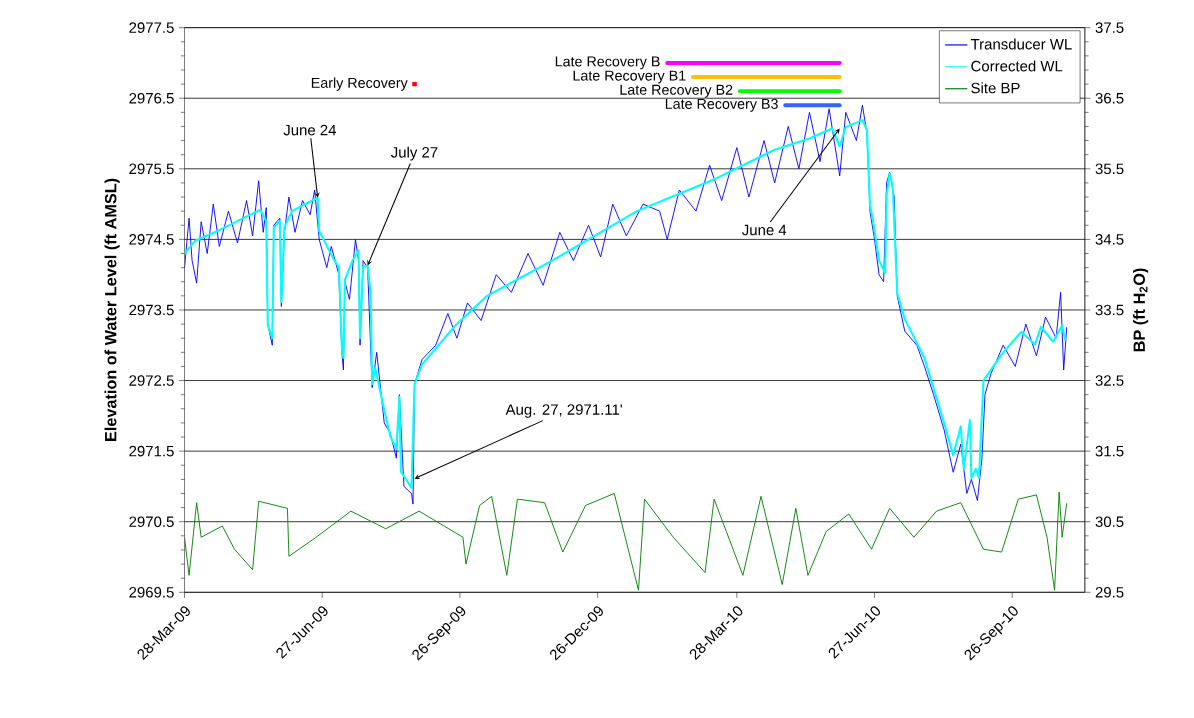 This screenshot has height=718, width=1194. Describe the element at coordinates (1109, 380) in the screenshot. I see `y2-tick-label: 32.5` at that location.